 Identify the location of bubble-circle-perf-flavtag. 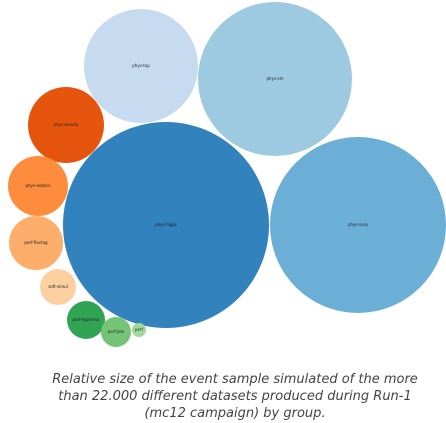
(36, 243).